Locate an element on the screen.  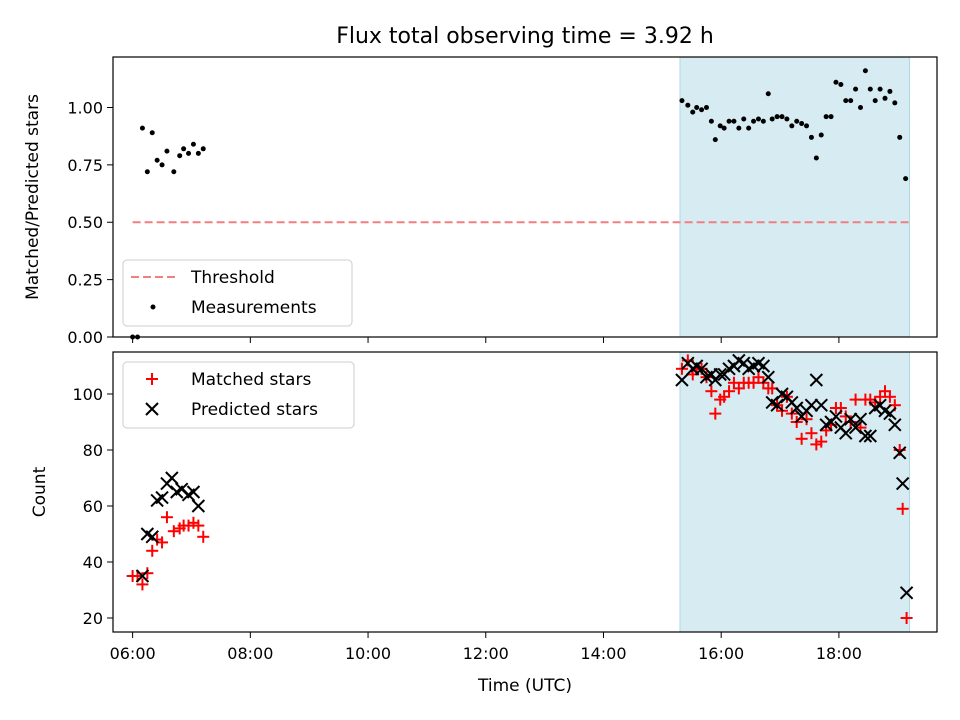
predicted-stars-legend-marker is located at coordinates (152, 409).